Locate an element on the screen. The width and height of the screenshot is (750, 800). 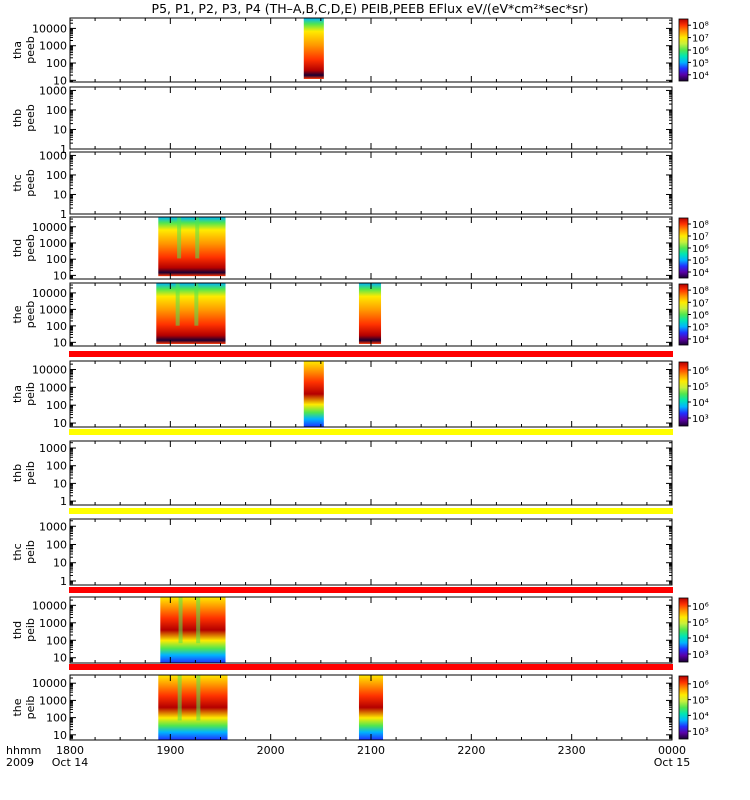
panel-thc-peib: 1 10 100 1000 thc peib is located at coordinates (342, 553).